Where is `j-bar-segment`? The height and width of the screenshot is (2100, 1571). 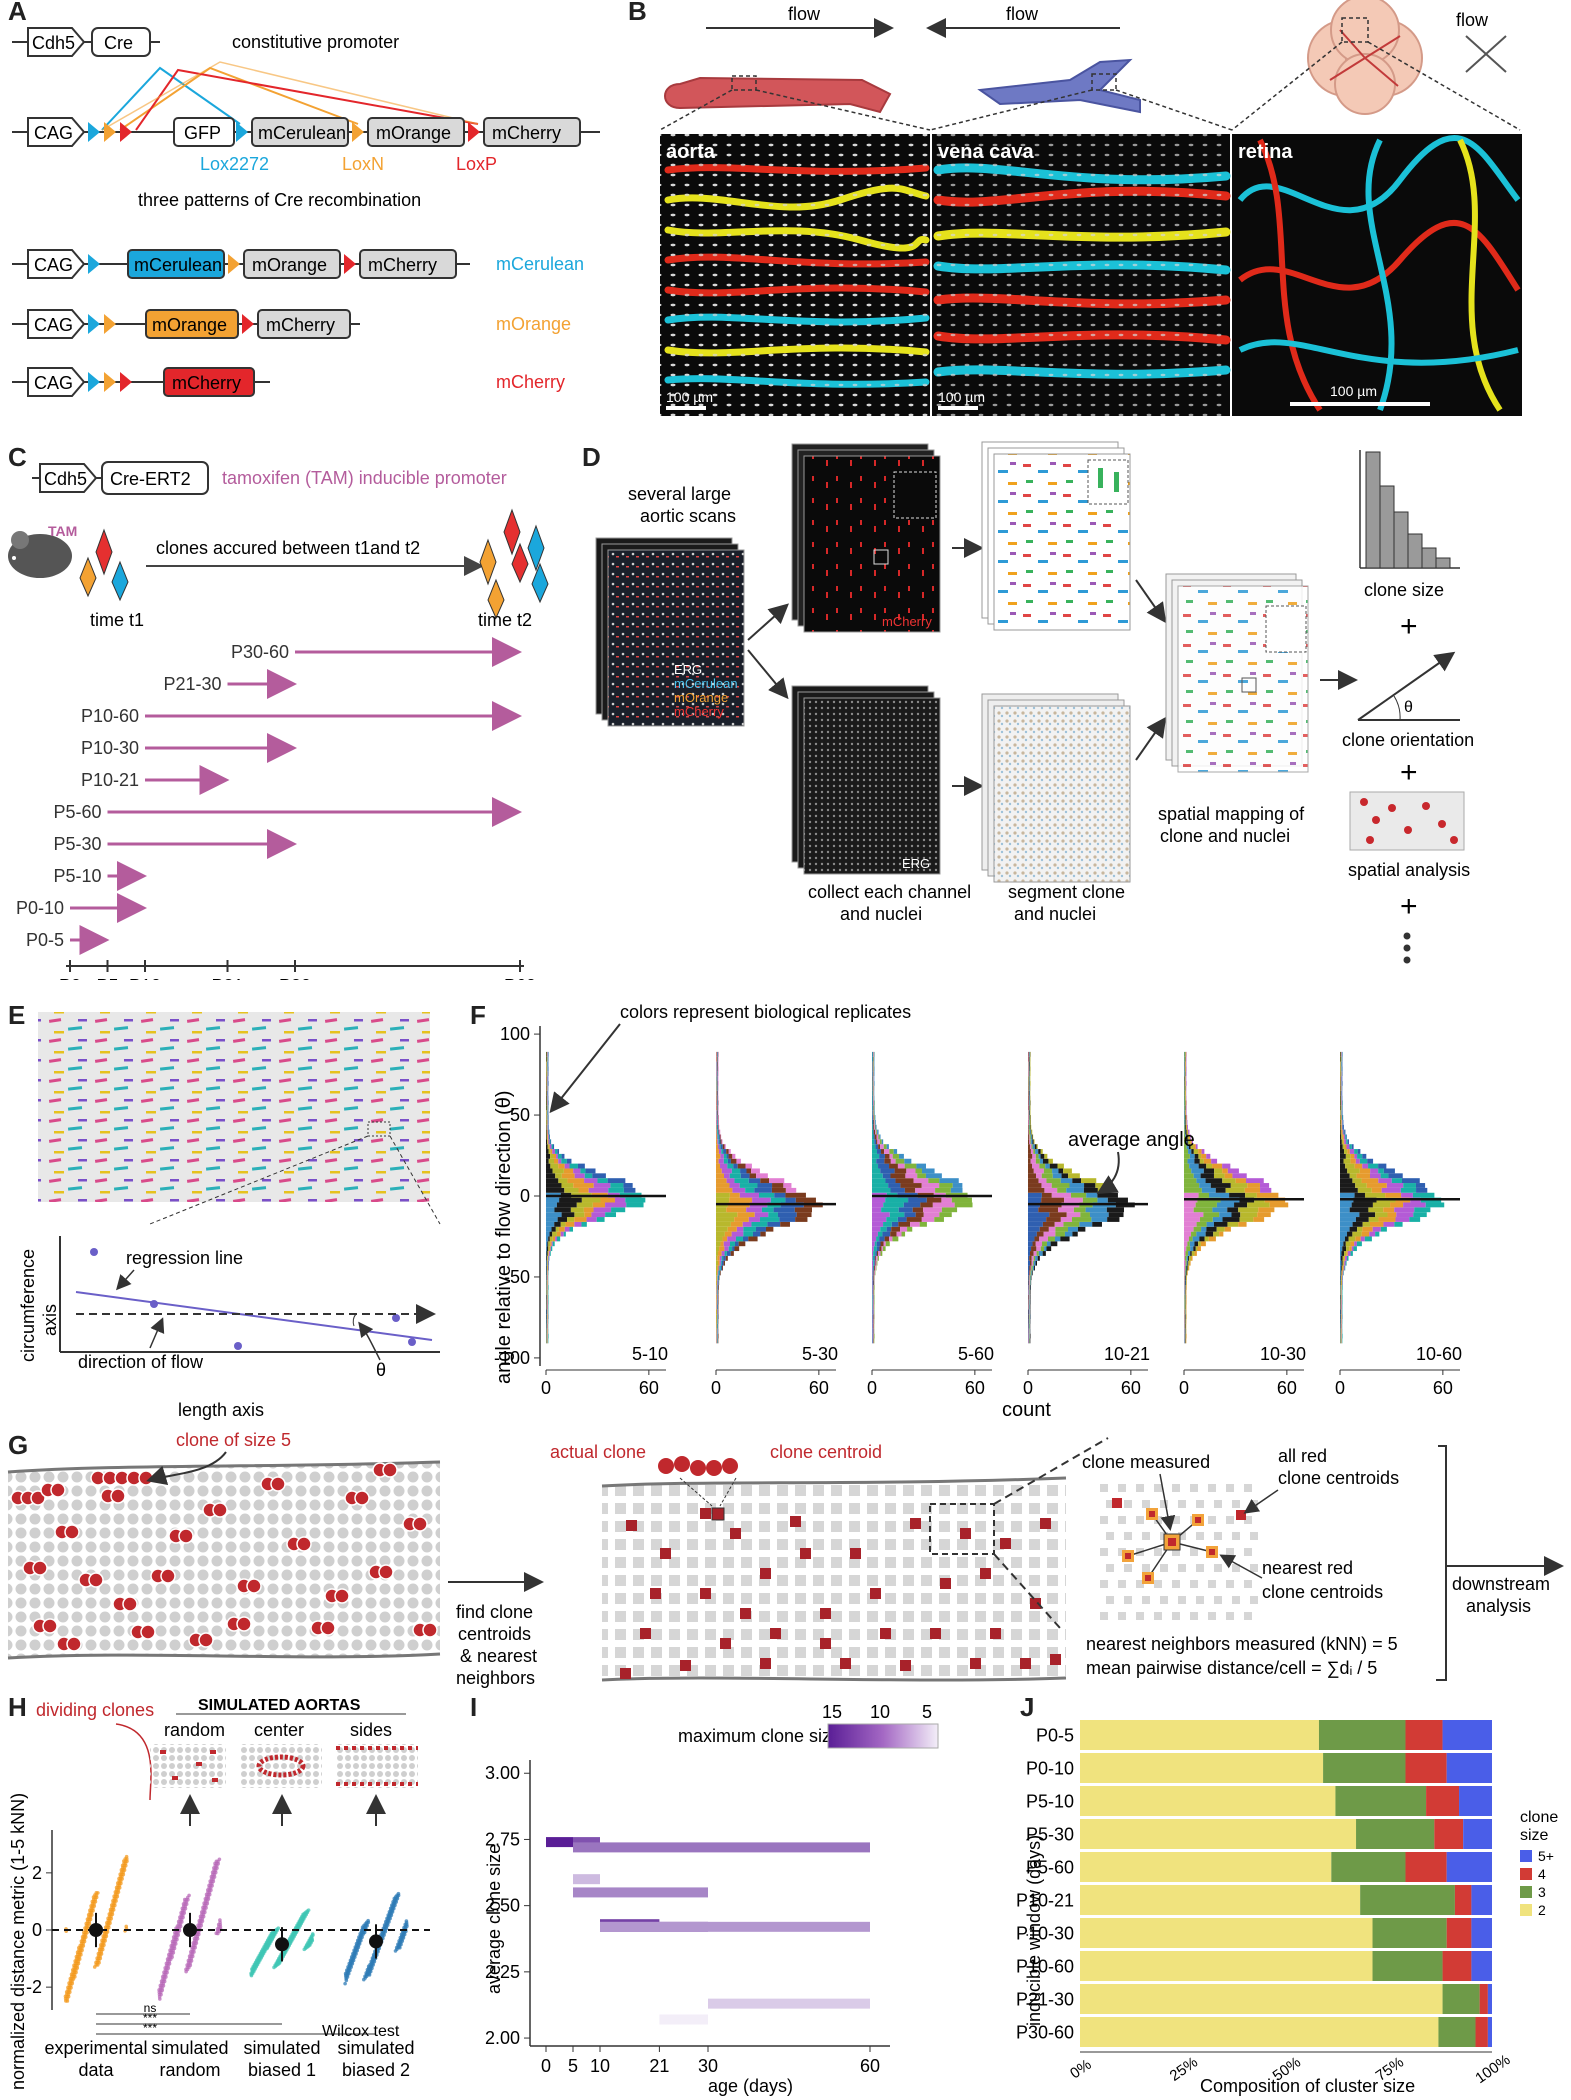
j-bar-segment is located at coordinates (1461, 1999).